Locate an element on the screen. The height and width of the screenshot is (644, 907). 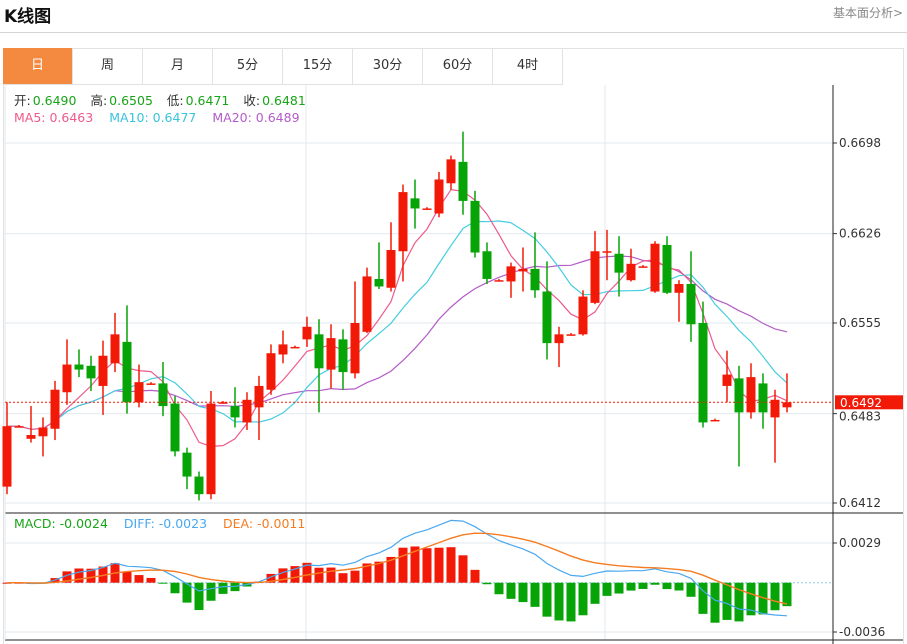
tab-7: 4时 is located at coordinates (528, 66).